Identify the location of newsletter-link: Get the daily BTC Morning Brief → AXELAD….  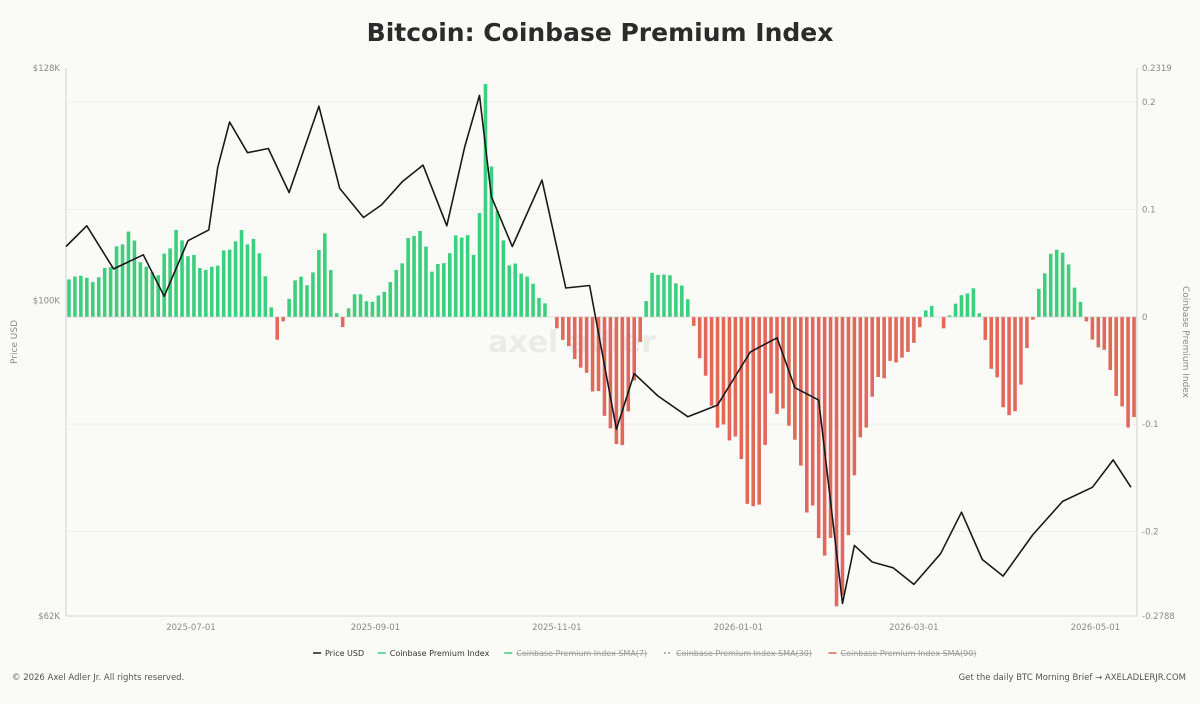
(1072, 678).